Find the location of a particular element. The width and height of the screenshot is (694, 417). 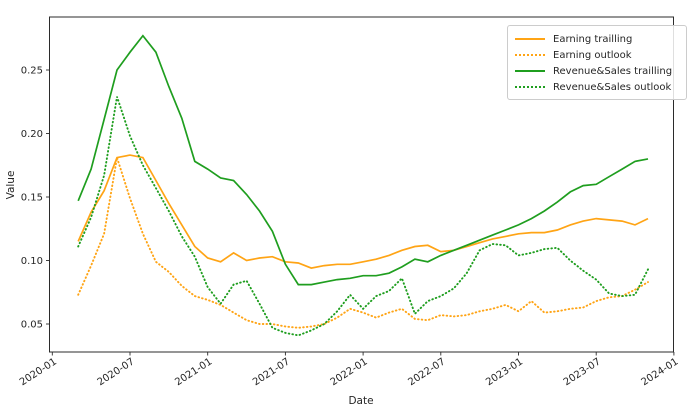

legend-item: Earning outlook is located at coordinates (597, 55).